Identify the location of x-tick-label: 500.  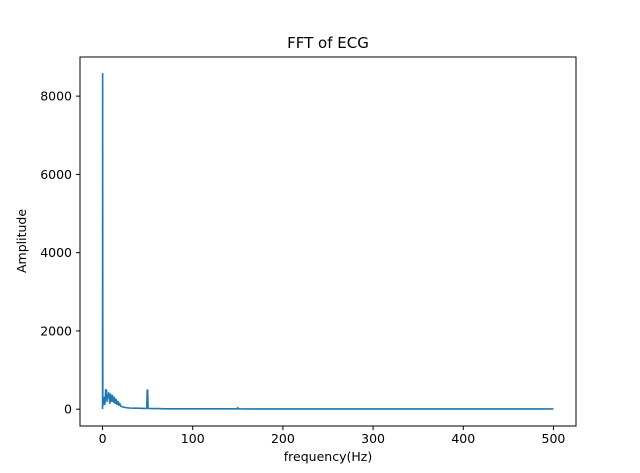
(554, 438).